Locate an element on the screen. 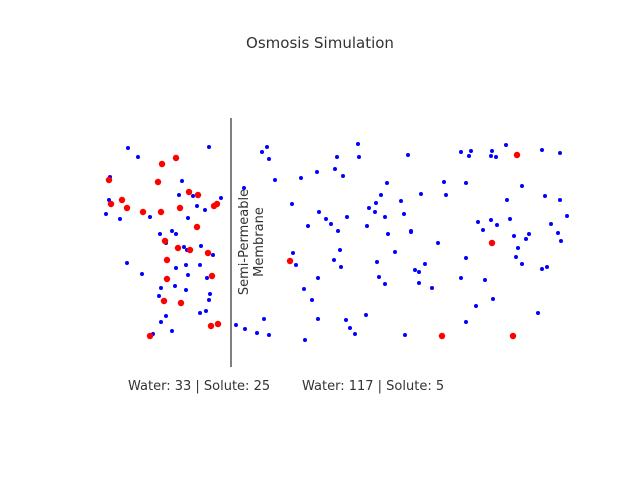 The height and width of the screenshot is (480, 640). right-compartment-counts: Water: 117 | Solute: 5 is located at coordinates (373, 386).